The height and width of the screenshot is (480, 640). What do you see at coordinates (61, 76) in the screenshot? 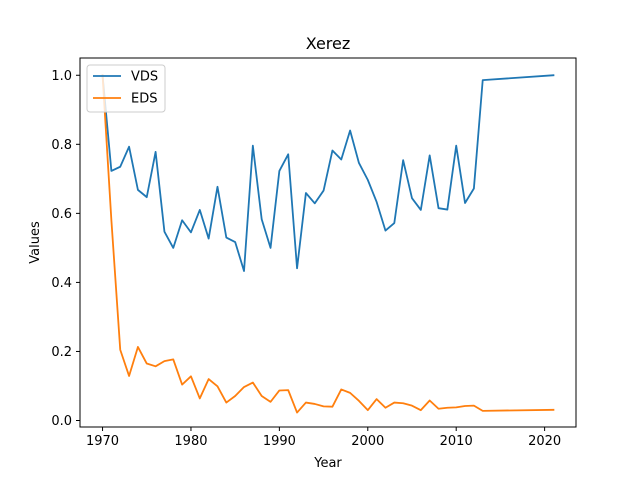
I see `y-tick-label: 1.0` at bounding box center [61, 76].